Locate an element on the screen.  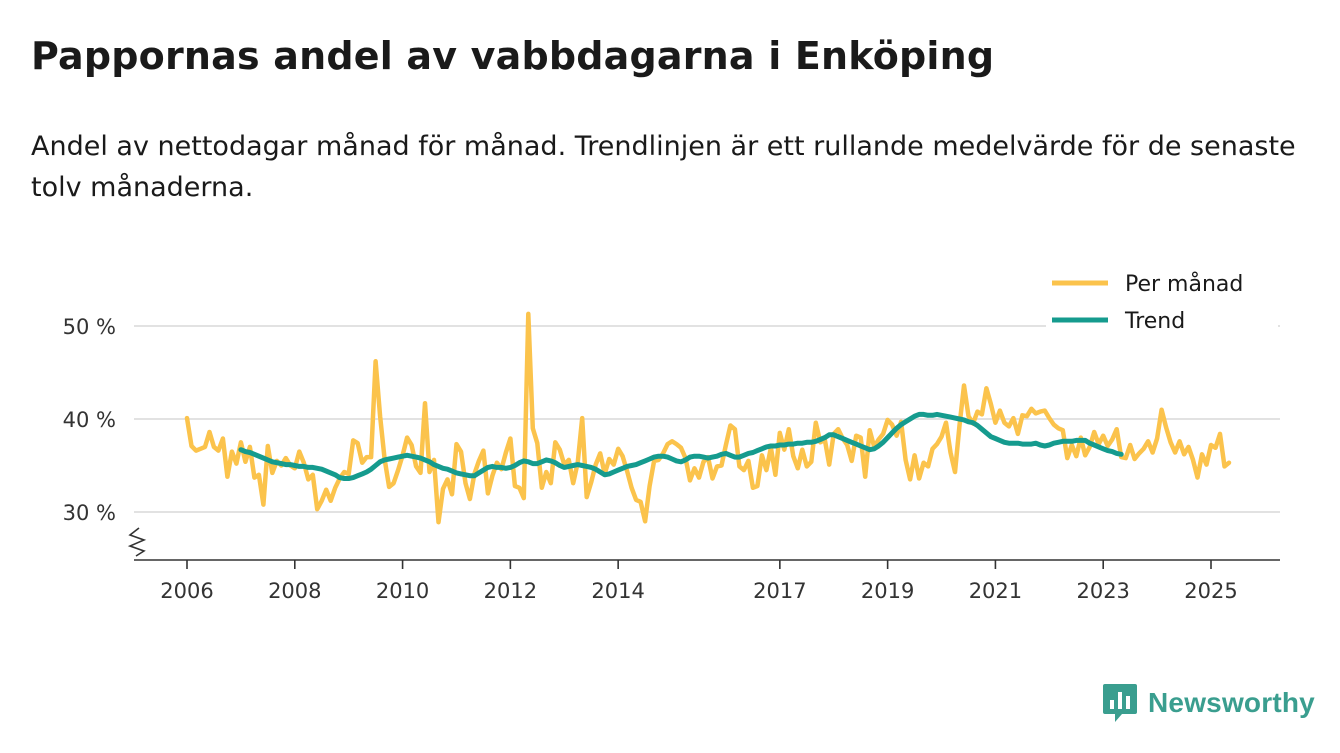
legend-label-trend: Trend is located at coordinates (1154, 321).